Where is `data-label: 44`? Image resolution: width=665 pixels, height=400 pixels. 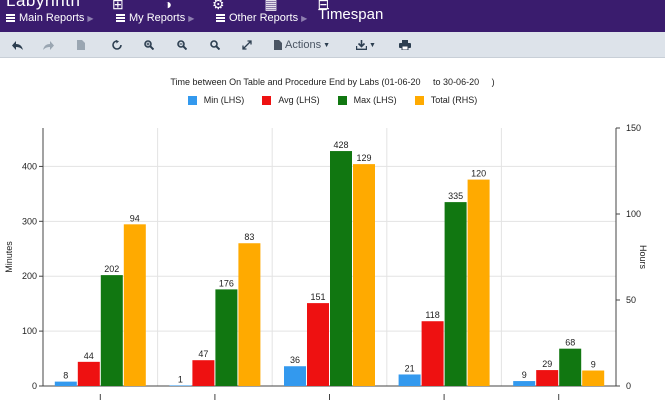
data-label: 44 is located at coordinates (89, 356).